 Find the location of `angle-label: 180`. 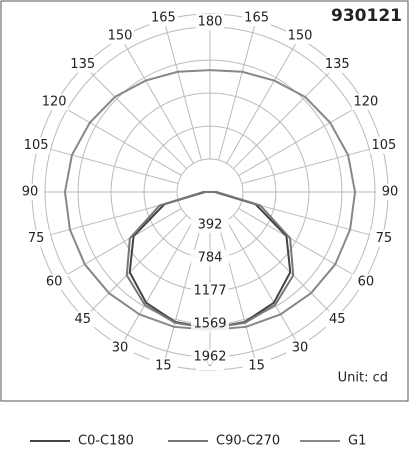

angle-label: 180 is located at coordinates (210, 22).